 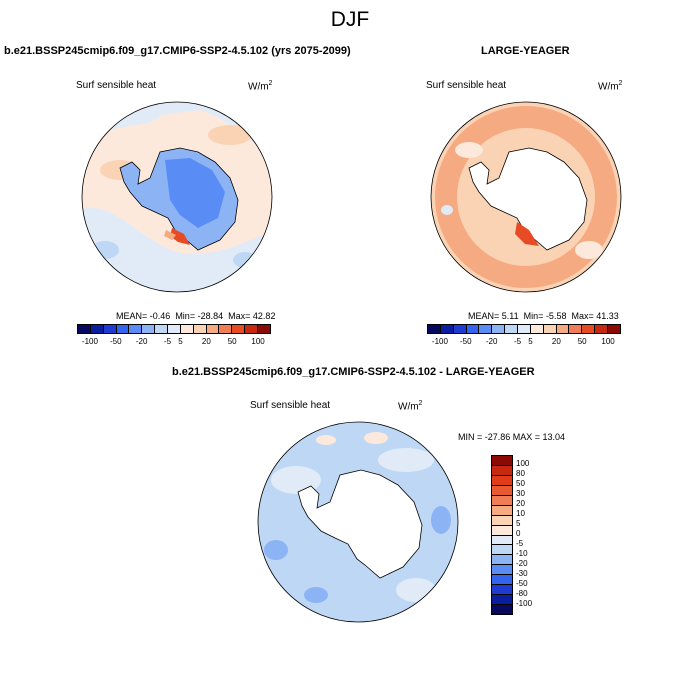 What do you see at coordinates (527, 234) in the screenshot?
I see `panel2-peninsula-warm` at bounding box center [527, 234].